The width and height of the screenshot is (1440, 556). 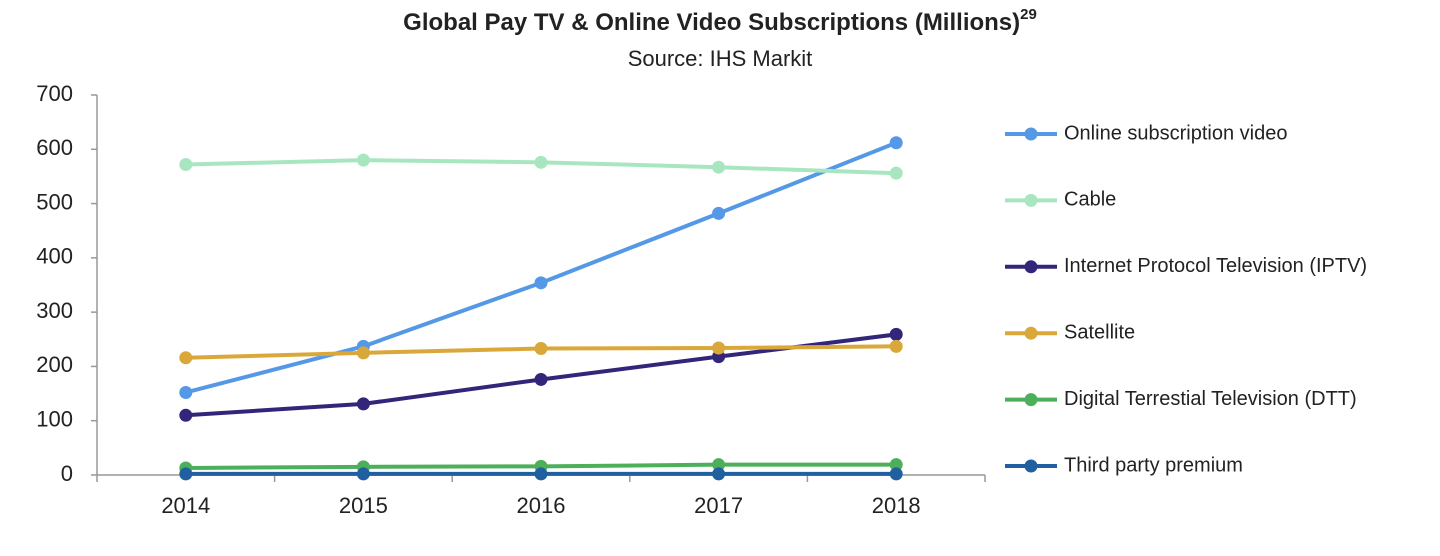 What do you see at coordinates (54, 419) in the screenshot?
I see `y-tick-label: 100` at bounding box center [54, 419].